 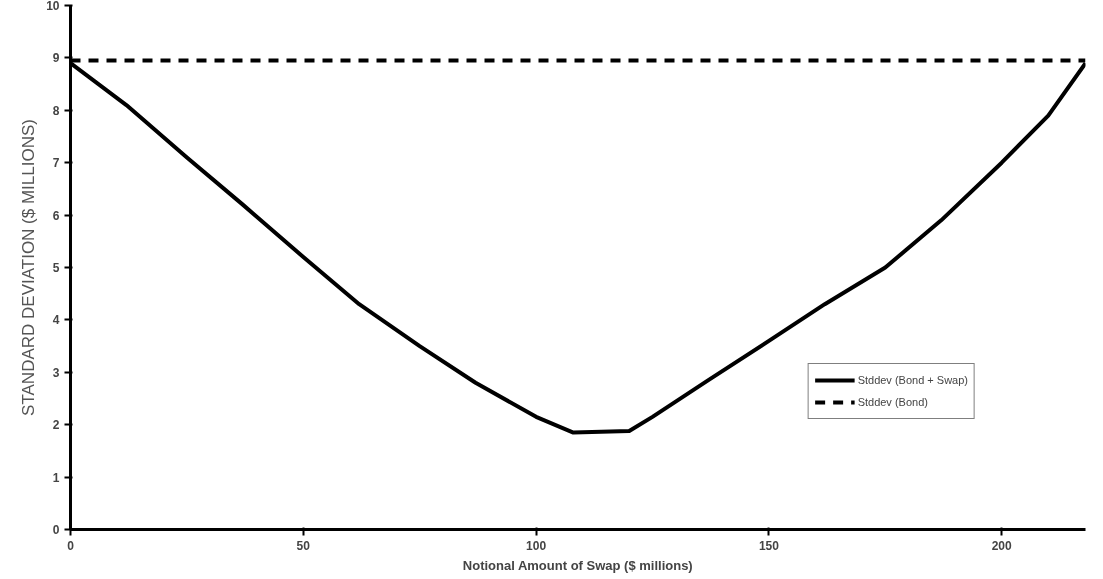 What do you see at coordinates (769, 545) in the screenshot?
I see `x-tick-label: 150` at bounding box center [769, 545].